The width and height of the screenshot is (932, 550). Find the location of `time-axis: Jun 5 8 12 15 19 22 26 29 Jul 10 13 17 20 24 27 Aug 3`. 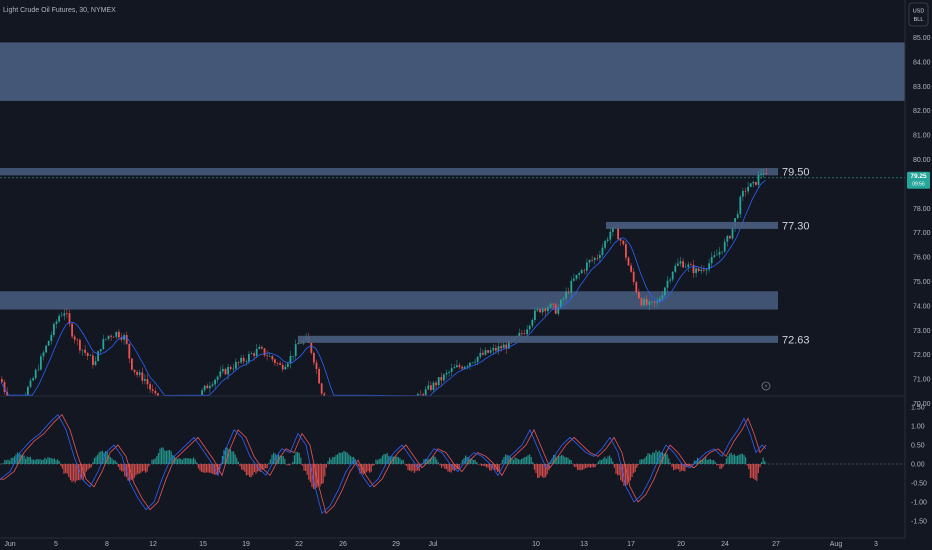

time-axis: Jun 5 8 12 15 19 22 26 29 Jul 10 13 17 20 24 27 Aug 3 is located at coordinates (441, 544).